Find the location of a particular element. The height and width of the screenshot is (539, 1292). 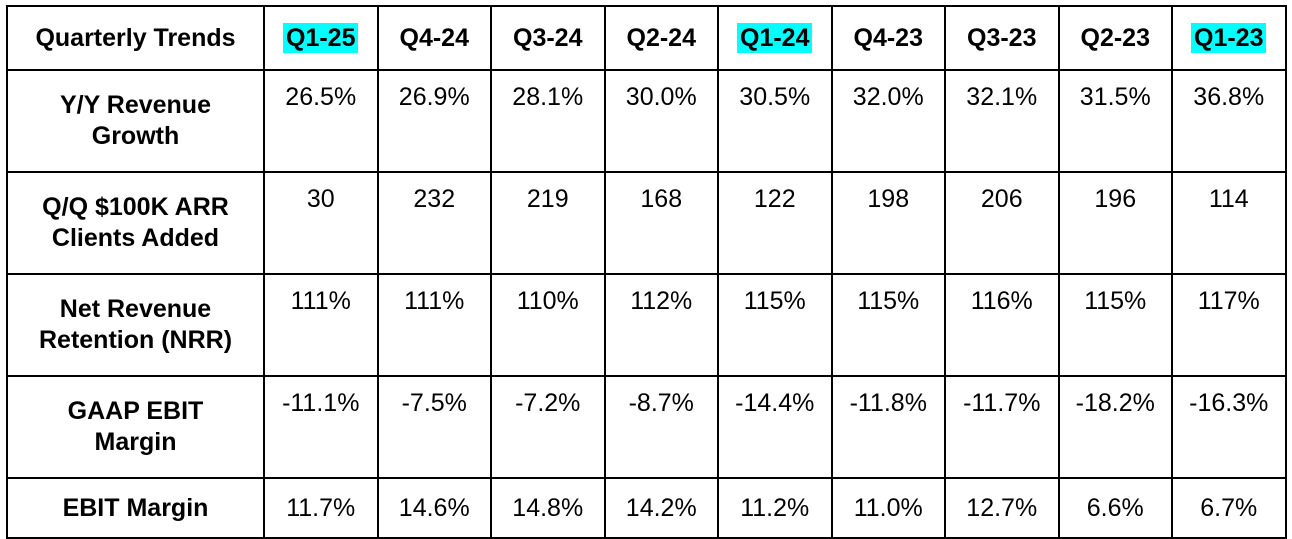

table-cell: 30.5% is located at coordinates (775, 121).